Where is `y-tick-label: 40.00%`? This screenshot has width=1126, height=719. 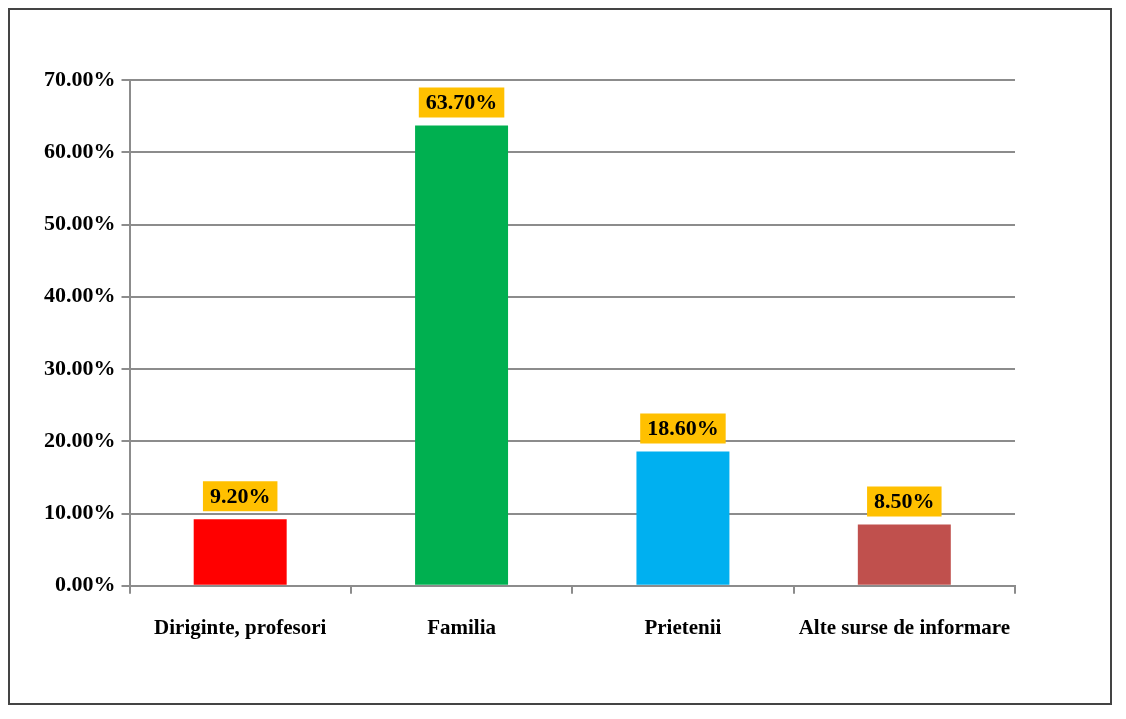
y-tick-label: 40.00% is located at coordinates (80, 295).